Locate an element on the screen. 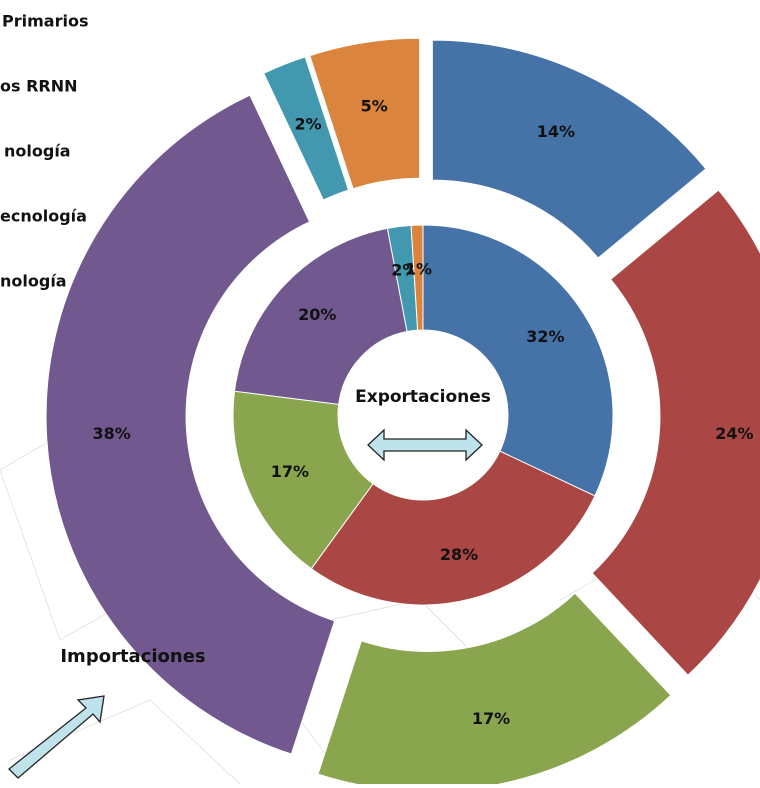  series-label: Exportaciones is located at coordinates (423, 397).